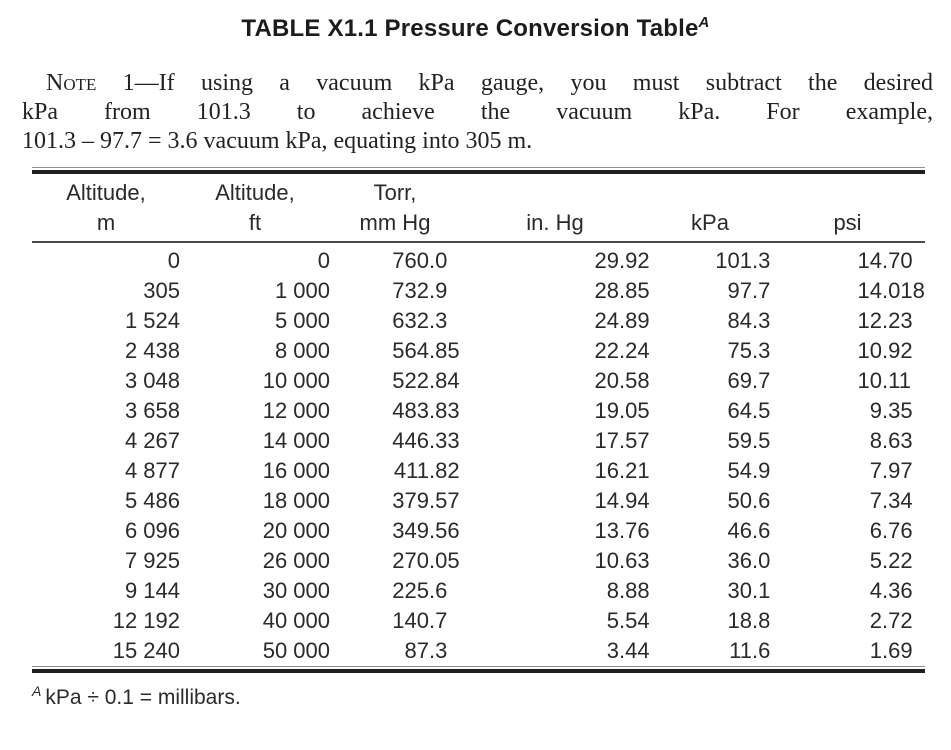 The height and width of the screenshot is (750, 951). I want to click on table-cell: 12.23, so click(885, 320).